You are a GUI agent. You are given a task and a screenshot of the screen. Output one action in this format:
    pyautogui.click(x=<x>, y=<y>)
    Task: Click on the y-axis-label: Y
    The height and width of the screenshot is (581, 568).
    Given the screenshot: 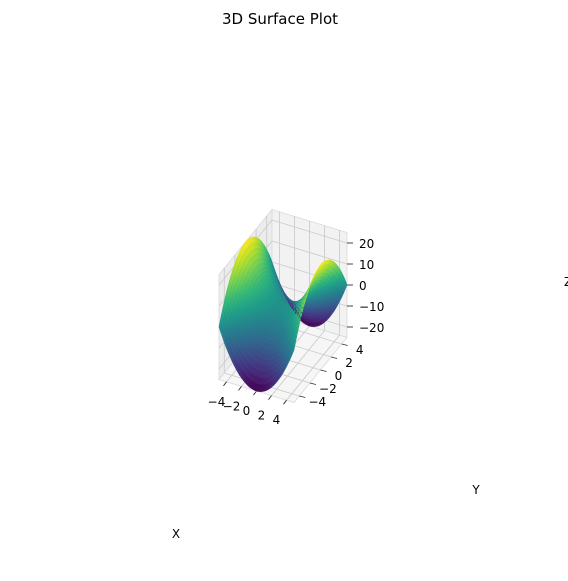 What is the action you would take?
    pyautogui.click(x=475, y=490)
    